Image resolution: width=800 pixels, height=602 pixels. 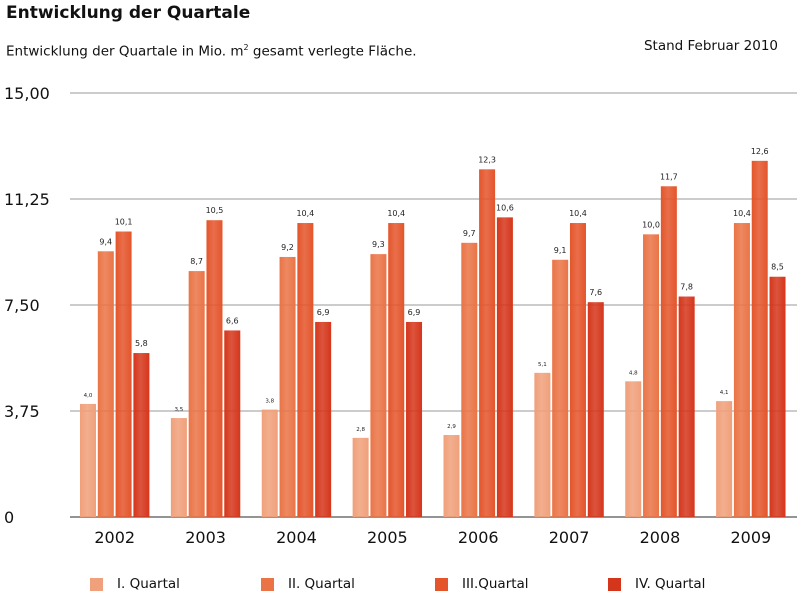 What do you see at coordinates (741, 370) in the screenshot?
I see `bar-q2-2009` at bounding box center [741, 370].